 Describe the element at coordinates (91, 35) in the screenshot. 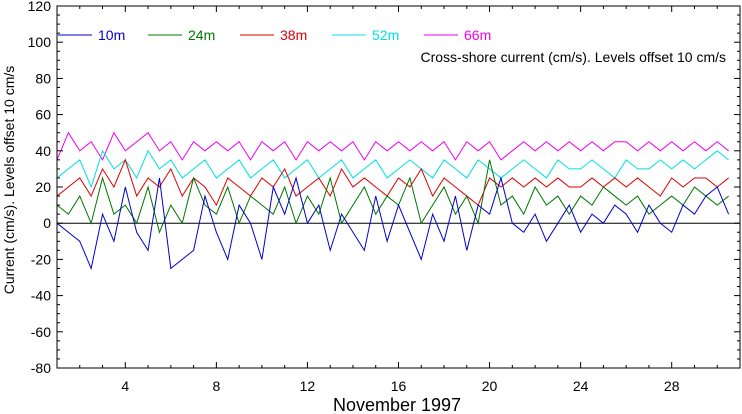

I see `legend-item-10m: 10m` at that location.